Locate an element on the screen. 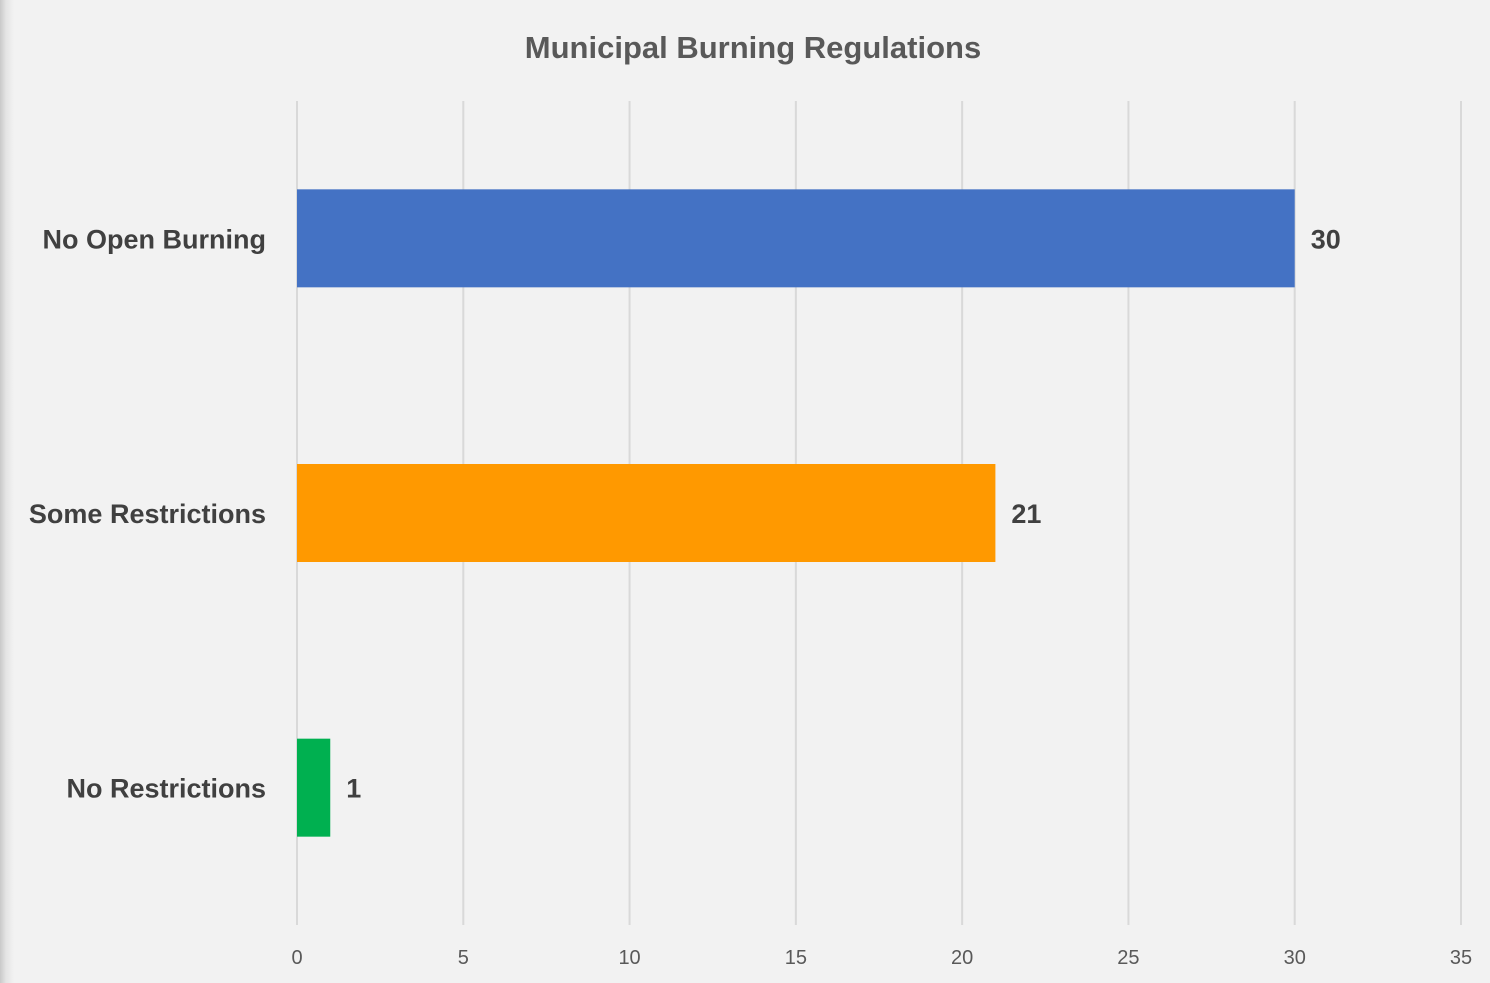  data-label-some-restrictions: 21 is located at coordinates (1026, 514).